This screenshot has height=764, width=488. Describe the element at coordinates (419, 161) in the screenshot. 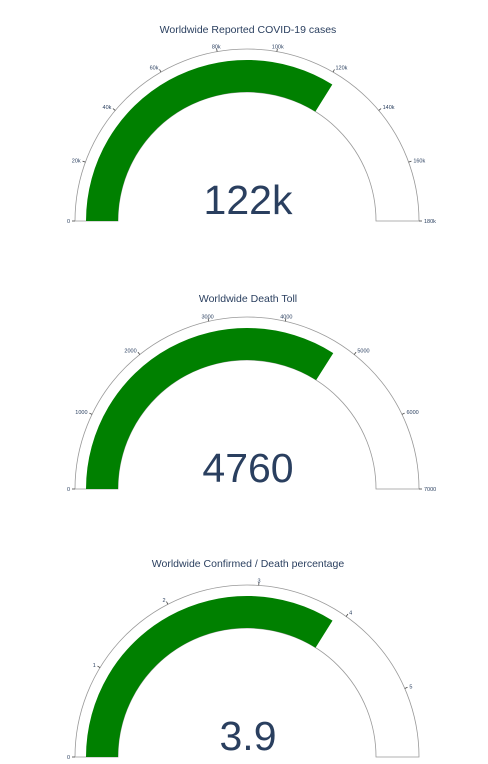

I see `gauge-tick-label: 160k` at that location.